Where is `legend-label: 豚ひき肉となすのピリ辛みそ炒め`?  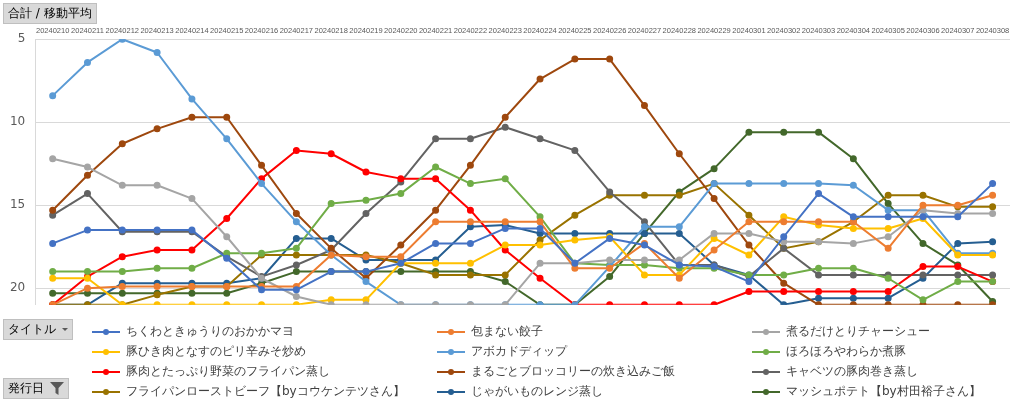
legend-label: 豚ひき肉となすのピリ辛みそ炒め is located at coordinates (216, 351).